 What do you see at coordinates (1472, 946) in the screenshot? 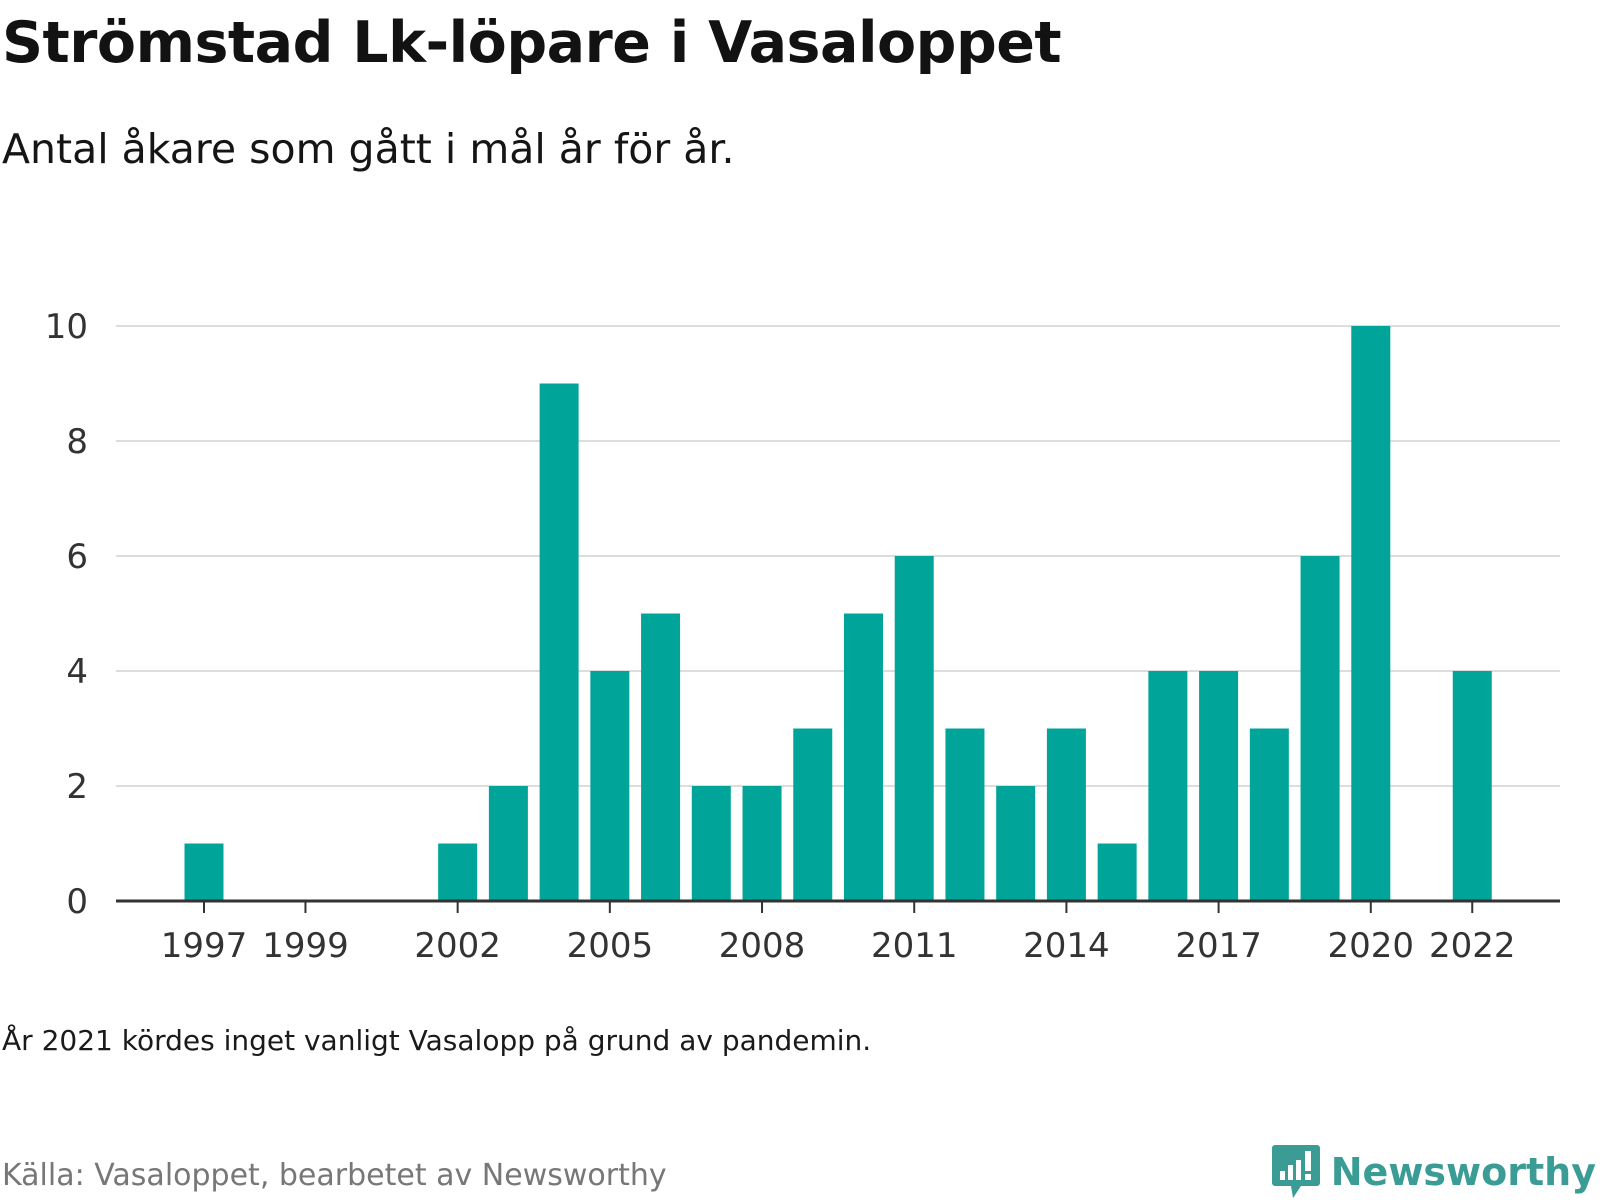
I see `x-tick-label-2022: 2022` at bounding box center [1472, 946].